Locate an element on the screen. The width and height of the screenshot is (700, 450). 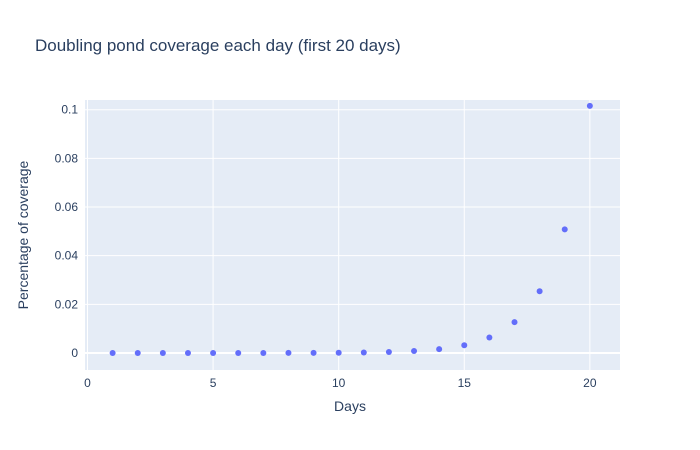
y-axis-title: Percentage of coverage is located at coordinates (23, 234).